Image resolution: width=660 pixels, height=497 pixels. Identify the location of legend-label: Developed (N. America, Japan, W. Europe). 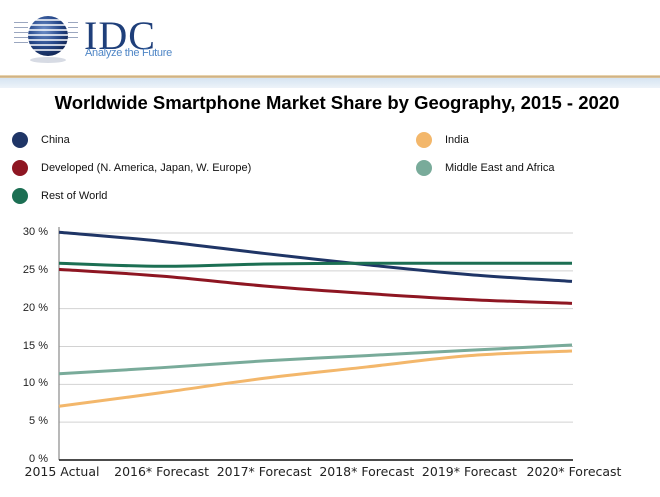
(146, 168).